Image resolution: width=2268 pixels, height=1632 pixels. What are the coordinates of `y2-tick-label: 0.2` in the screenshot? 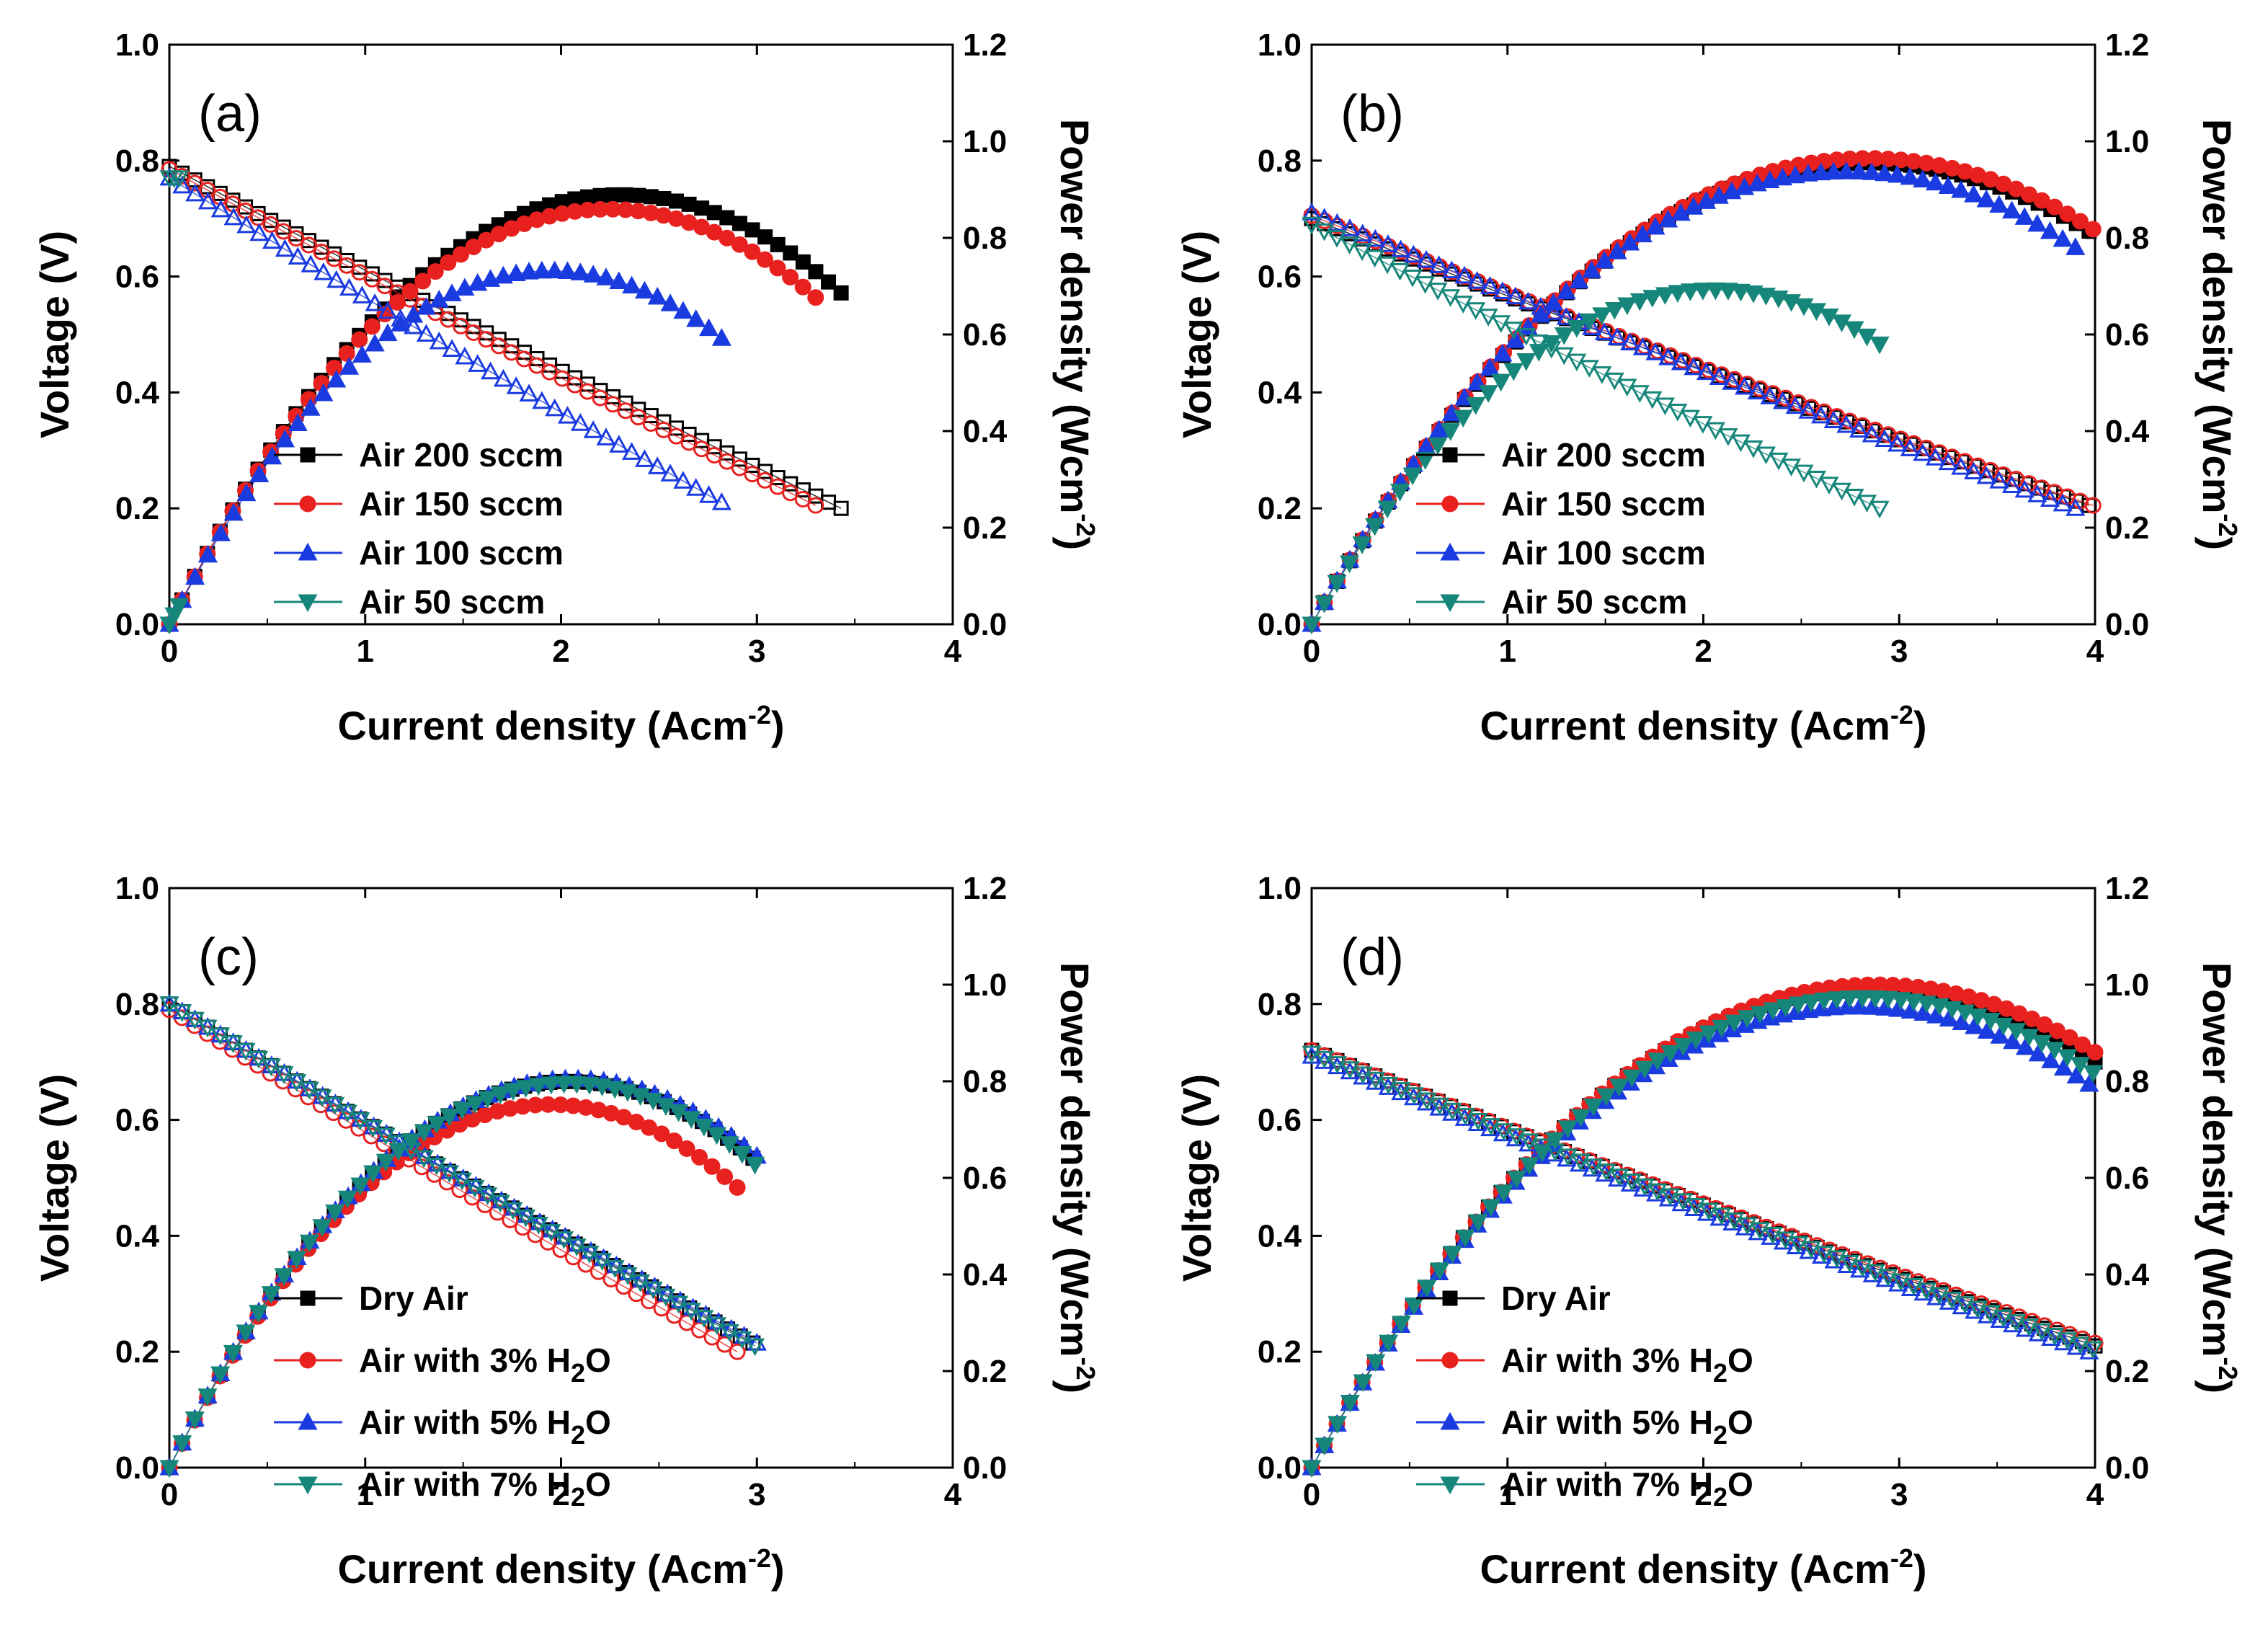 It's located at (985, 1371).